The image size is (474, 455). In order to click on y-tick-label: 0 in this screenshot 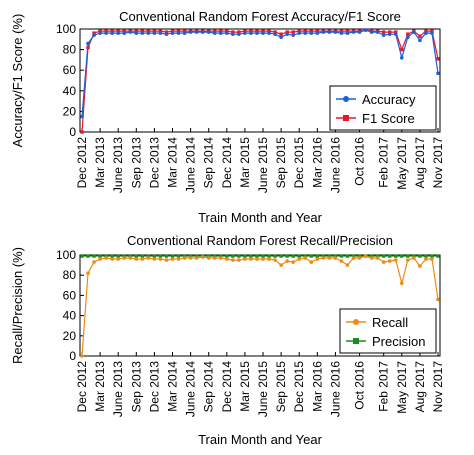, I will do `click(72, 356)`.